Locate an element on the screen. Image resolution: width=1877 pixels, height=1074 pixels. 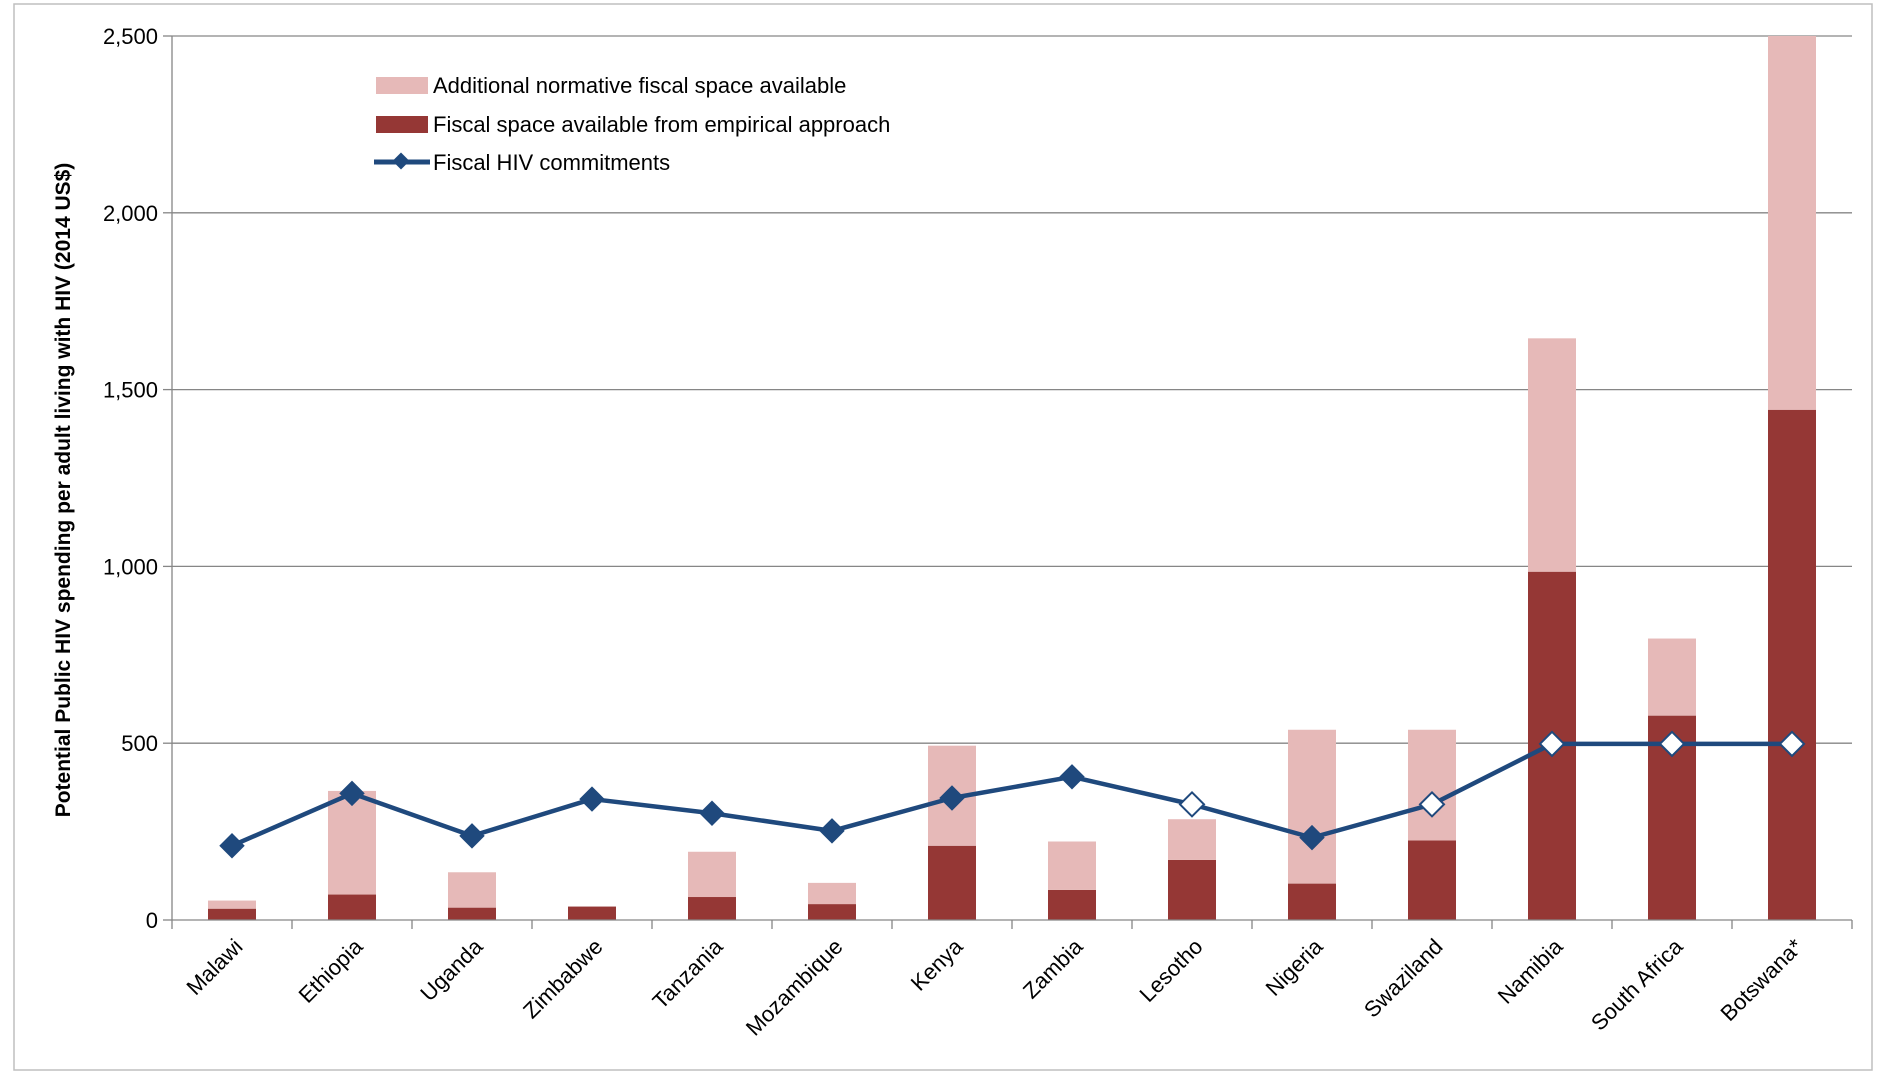
x-tick-label-swaziland: Swaziland is located at coordinates (1403, 978).